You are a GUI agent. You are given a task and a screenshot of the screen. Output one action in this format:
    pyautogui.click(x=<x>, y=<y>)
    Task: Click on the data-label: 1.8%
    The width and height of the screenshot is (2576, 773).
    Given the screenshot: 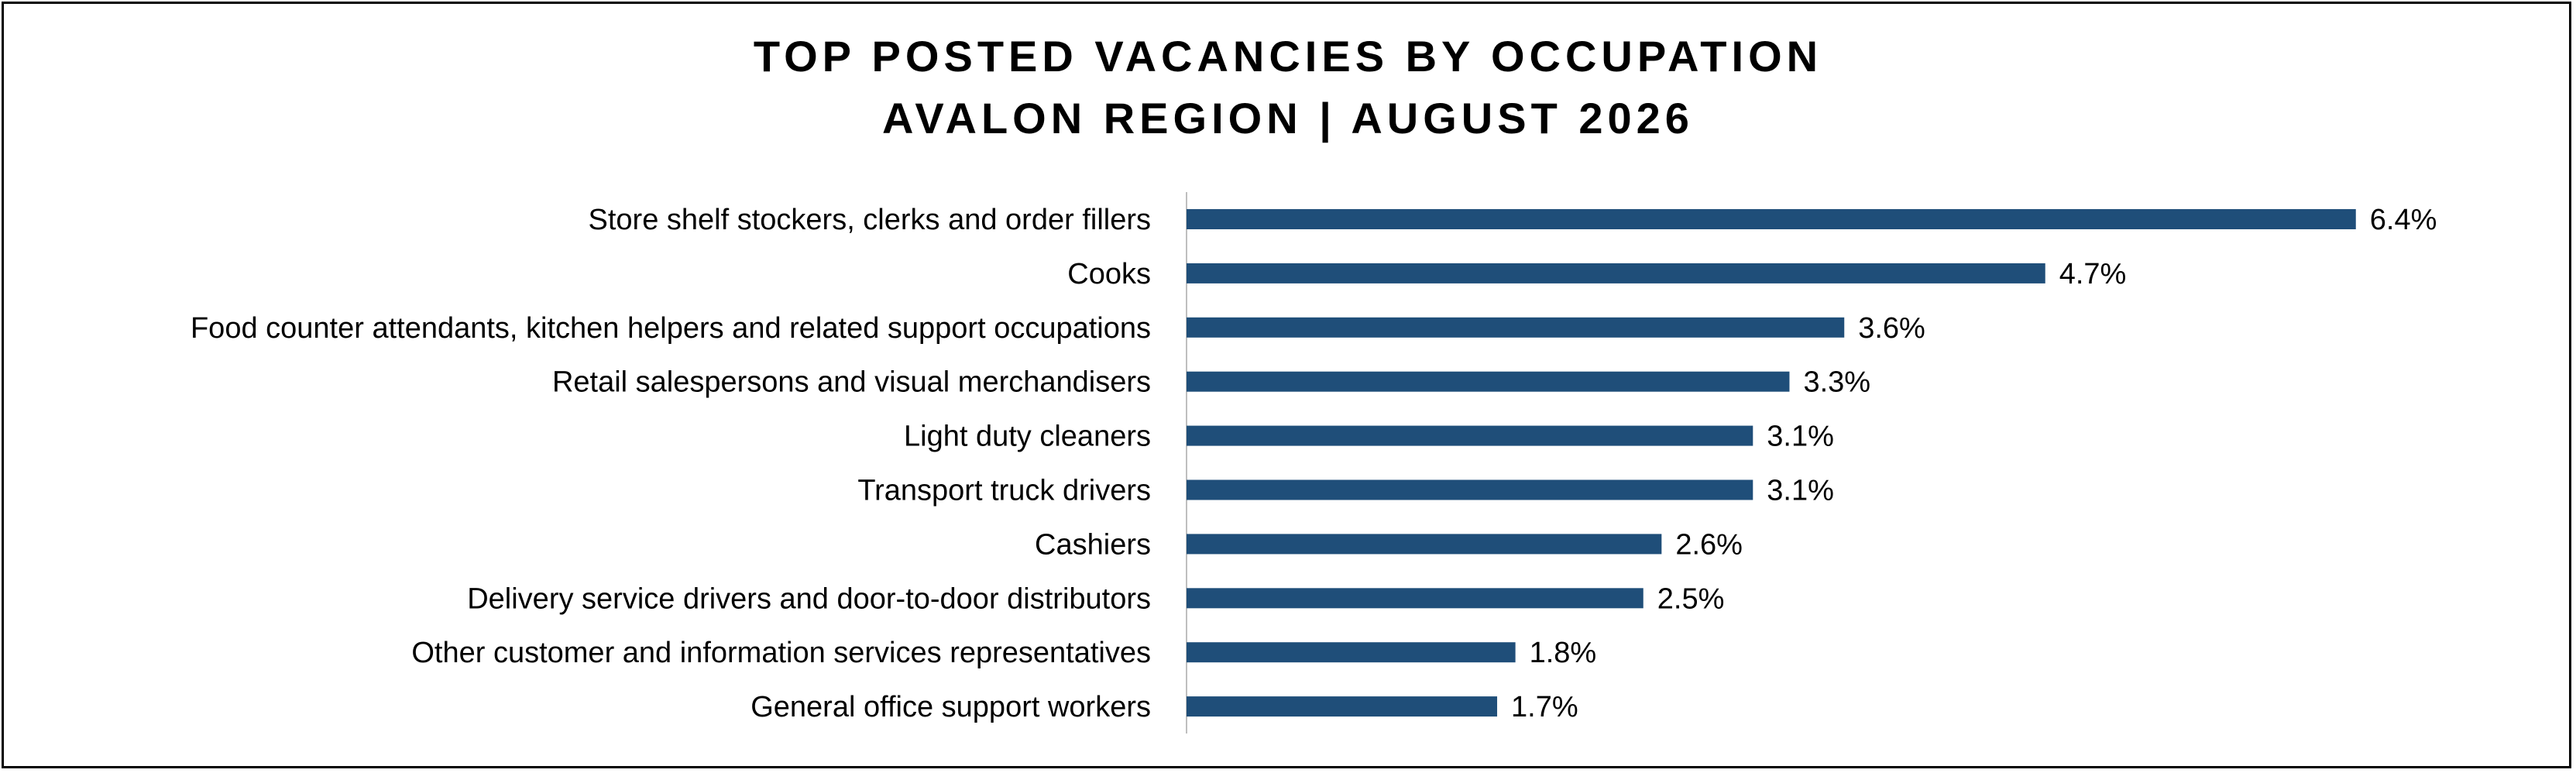 What is the action you would take?
    pyautogui.click(x=1563, y=653)
    